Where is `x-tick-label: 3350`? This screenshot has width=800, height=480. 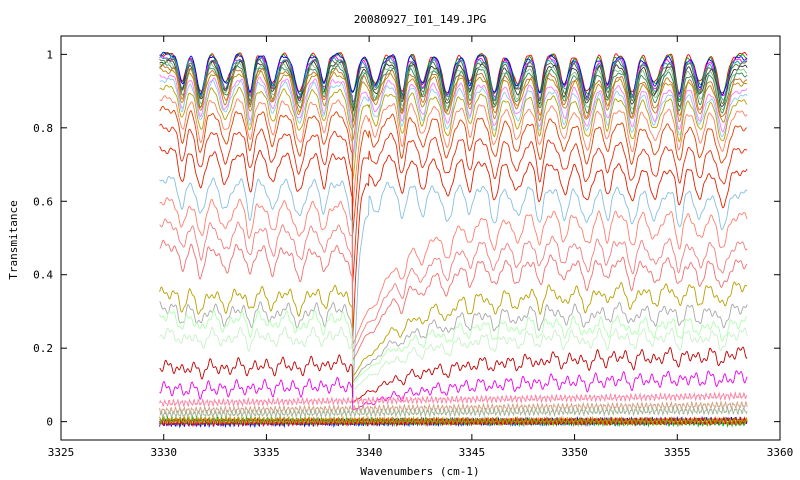 x-tick-label: 3350 is located at coordinates (574, 452).